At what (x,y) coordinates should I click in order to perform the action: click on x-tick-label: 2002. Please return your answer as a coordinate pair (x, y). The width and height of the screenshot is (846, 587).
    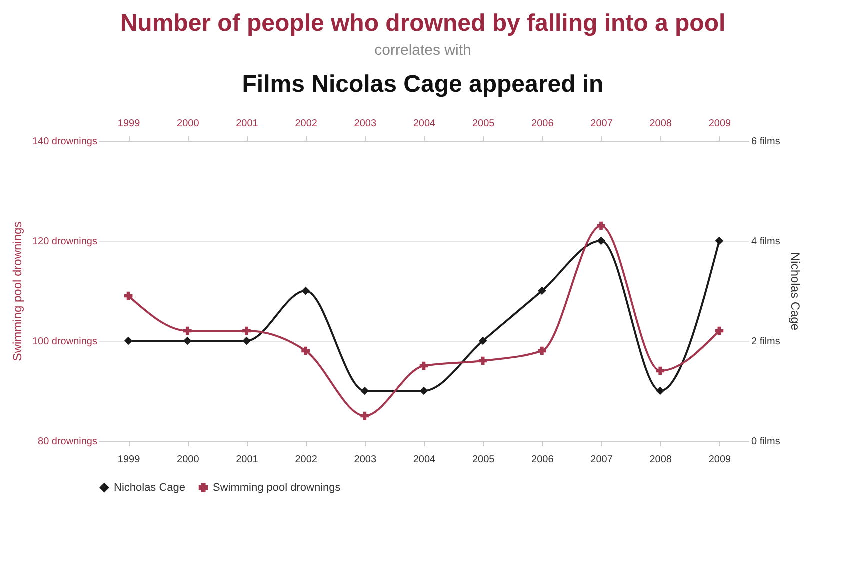
    Looking at the image, I should click on (306, 124).